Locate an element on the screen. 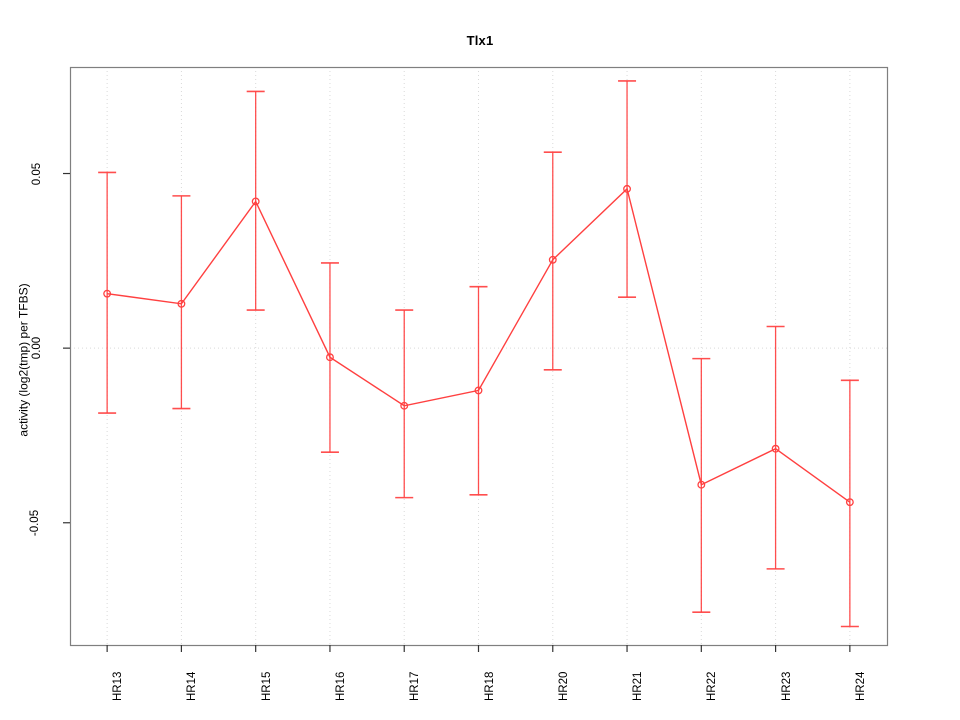 This screenshot has width=960, height=720. y-tick-label: -0.05 is located at coordinates (30, 523).